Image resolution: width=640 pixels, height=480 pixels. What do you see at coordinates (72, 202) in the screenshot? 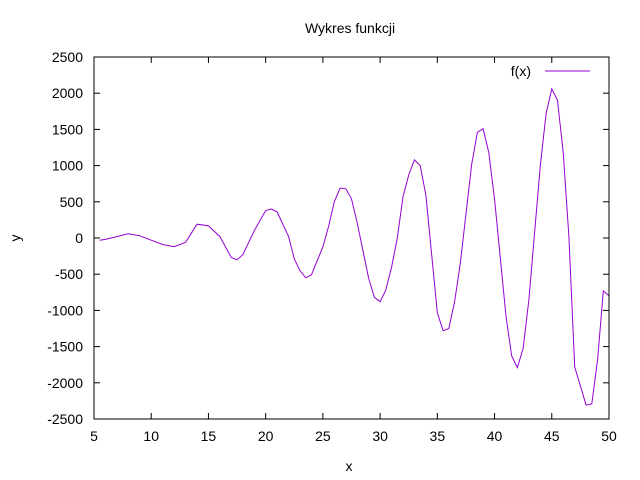
I see `y-tick-label: 500` at bounding box center [72, 202].